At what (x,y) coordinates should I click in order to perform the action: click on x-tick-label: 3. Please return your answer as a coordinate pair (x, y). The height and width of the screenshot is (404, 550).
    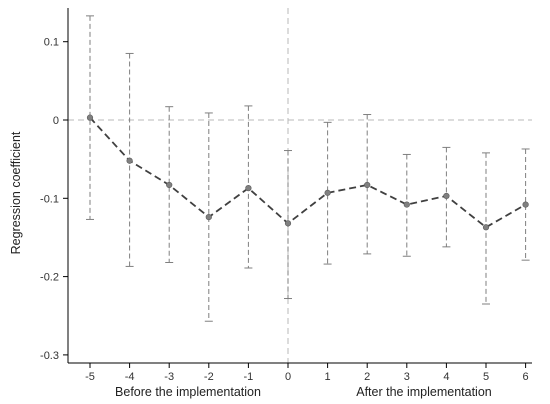
    Looking at the image, I should click on (407, 377).